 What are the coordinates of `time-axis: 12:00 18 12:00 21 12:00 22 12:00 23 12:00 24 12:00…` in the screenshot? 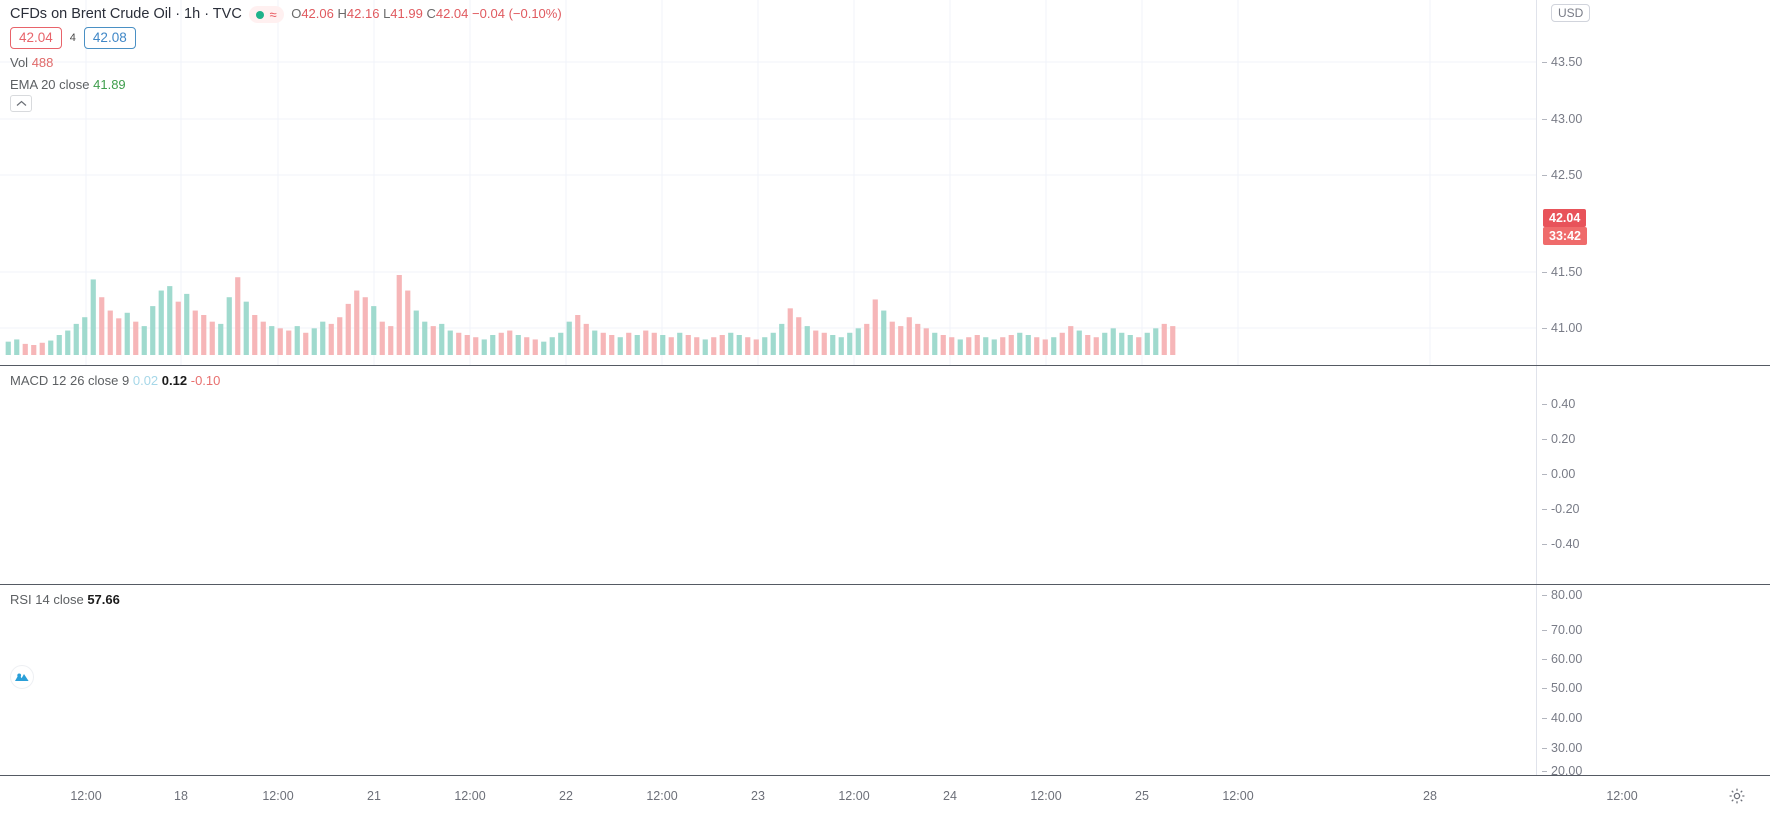 It's located at (885, 795).